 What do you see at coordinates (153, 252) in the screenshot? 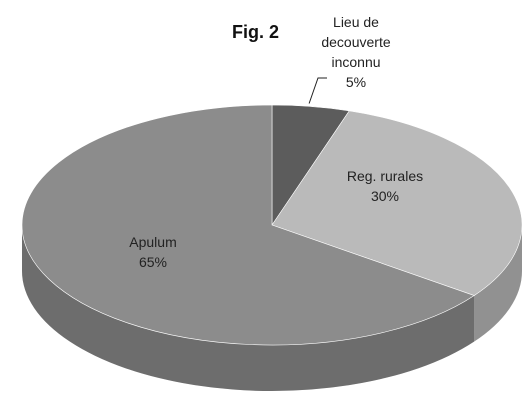
I see `slice-label: Apulum 65%` at bounding box center [153, 252].